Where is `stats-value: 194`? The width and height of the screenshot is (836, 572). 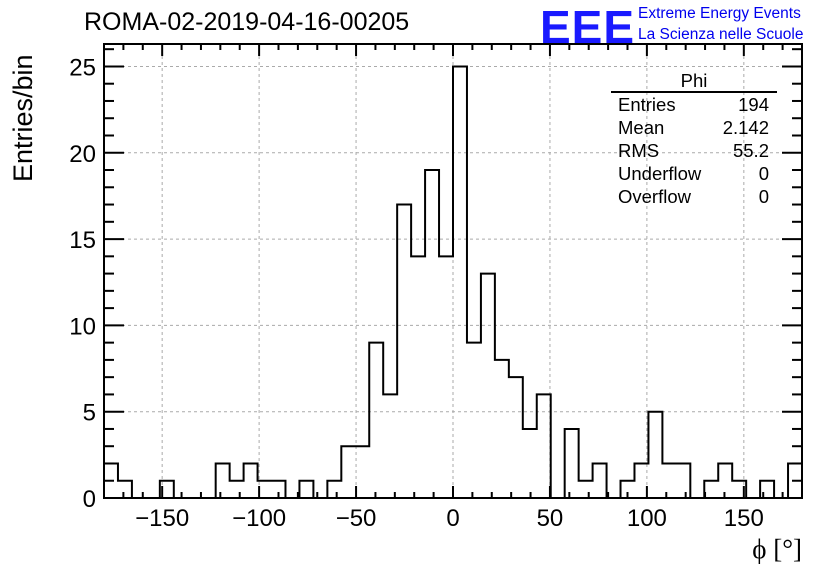
stats-value: 194 is located at coordinates (753, 104).